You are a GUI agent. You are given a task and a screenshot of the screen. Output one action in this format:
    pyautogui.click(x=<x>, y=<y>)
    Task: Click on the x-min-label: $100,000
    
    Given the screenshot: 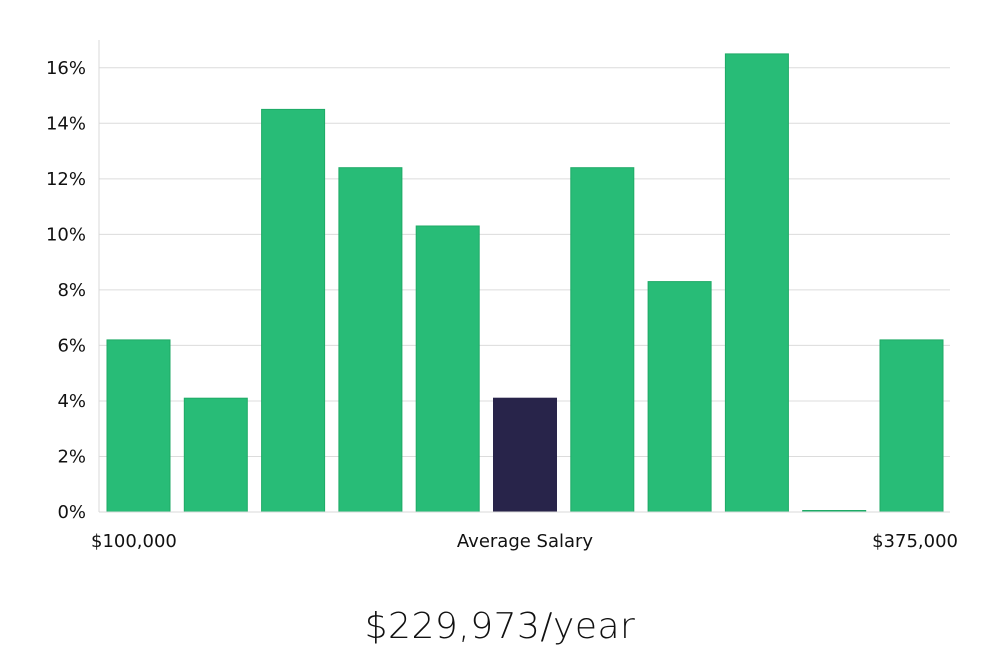 What is the action you would take?
    pyautogui.click(x=134, y=541)
    